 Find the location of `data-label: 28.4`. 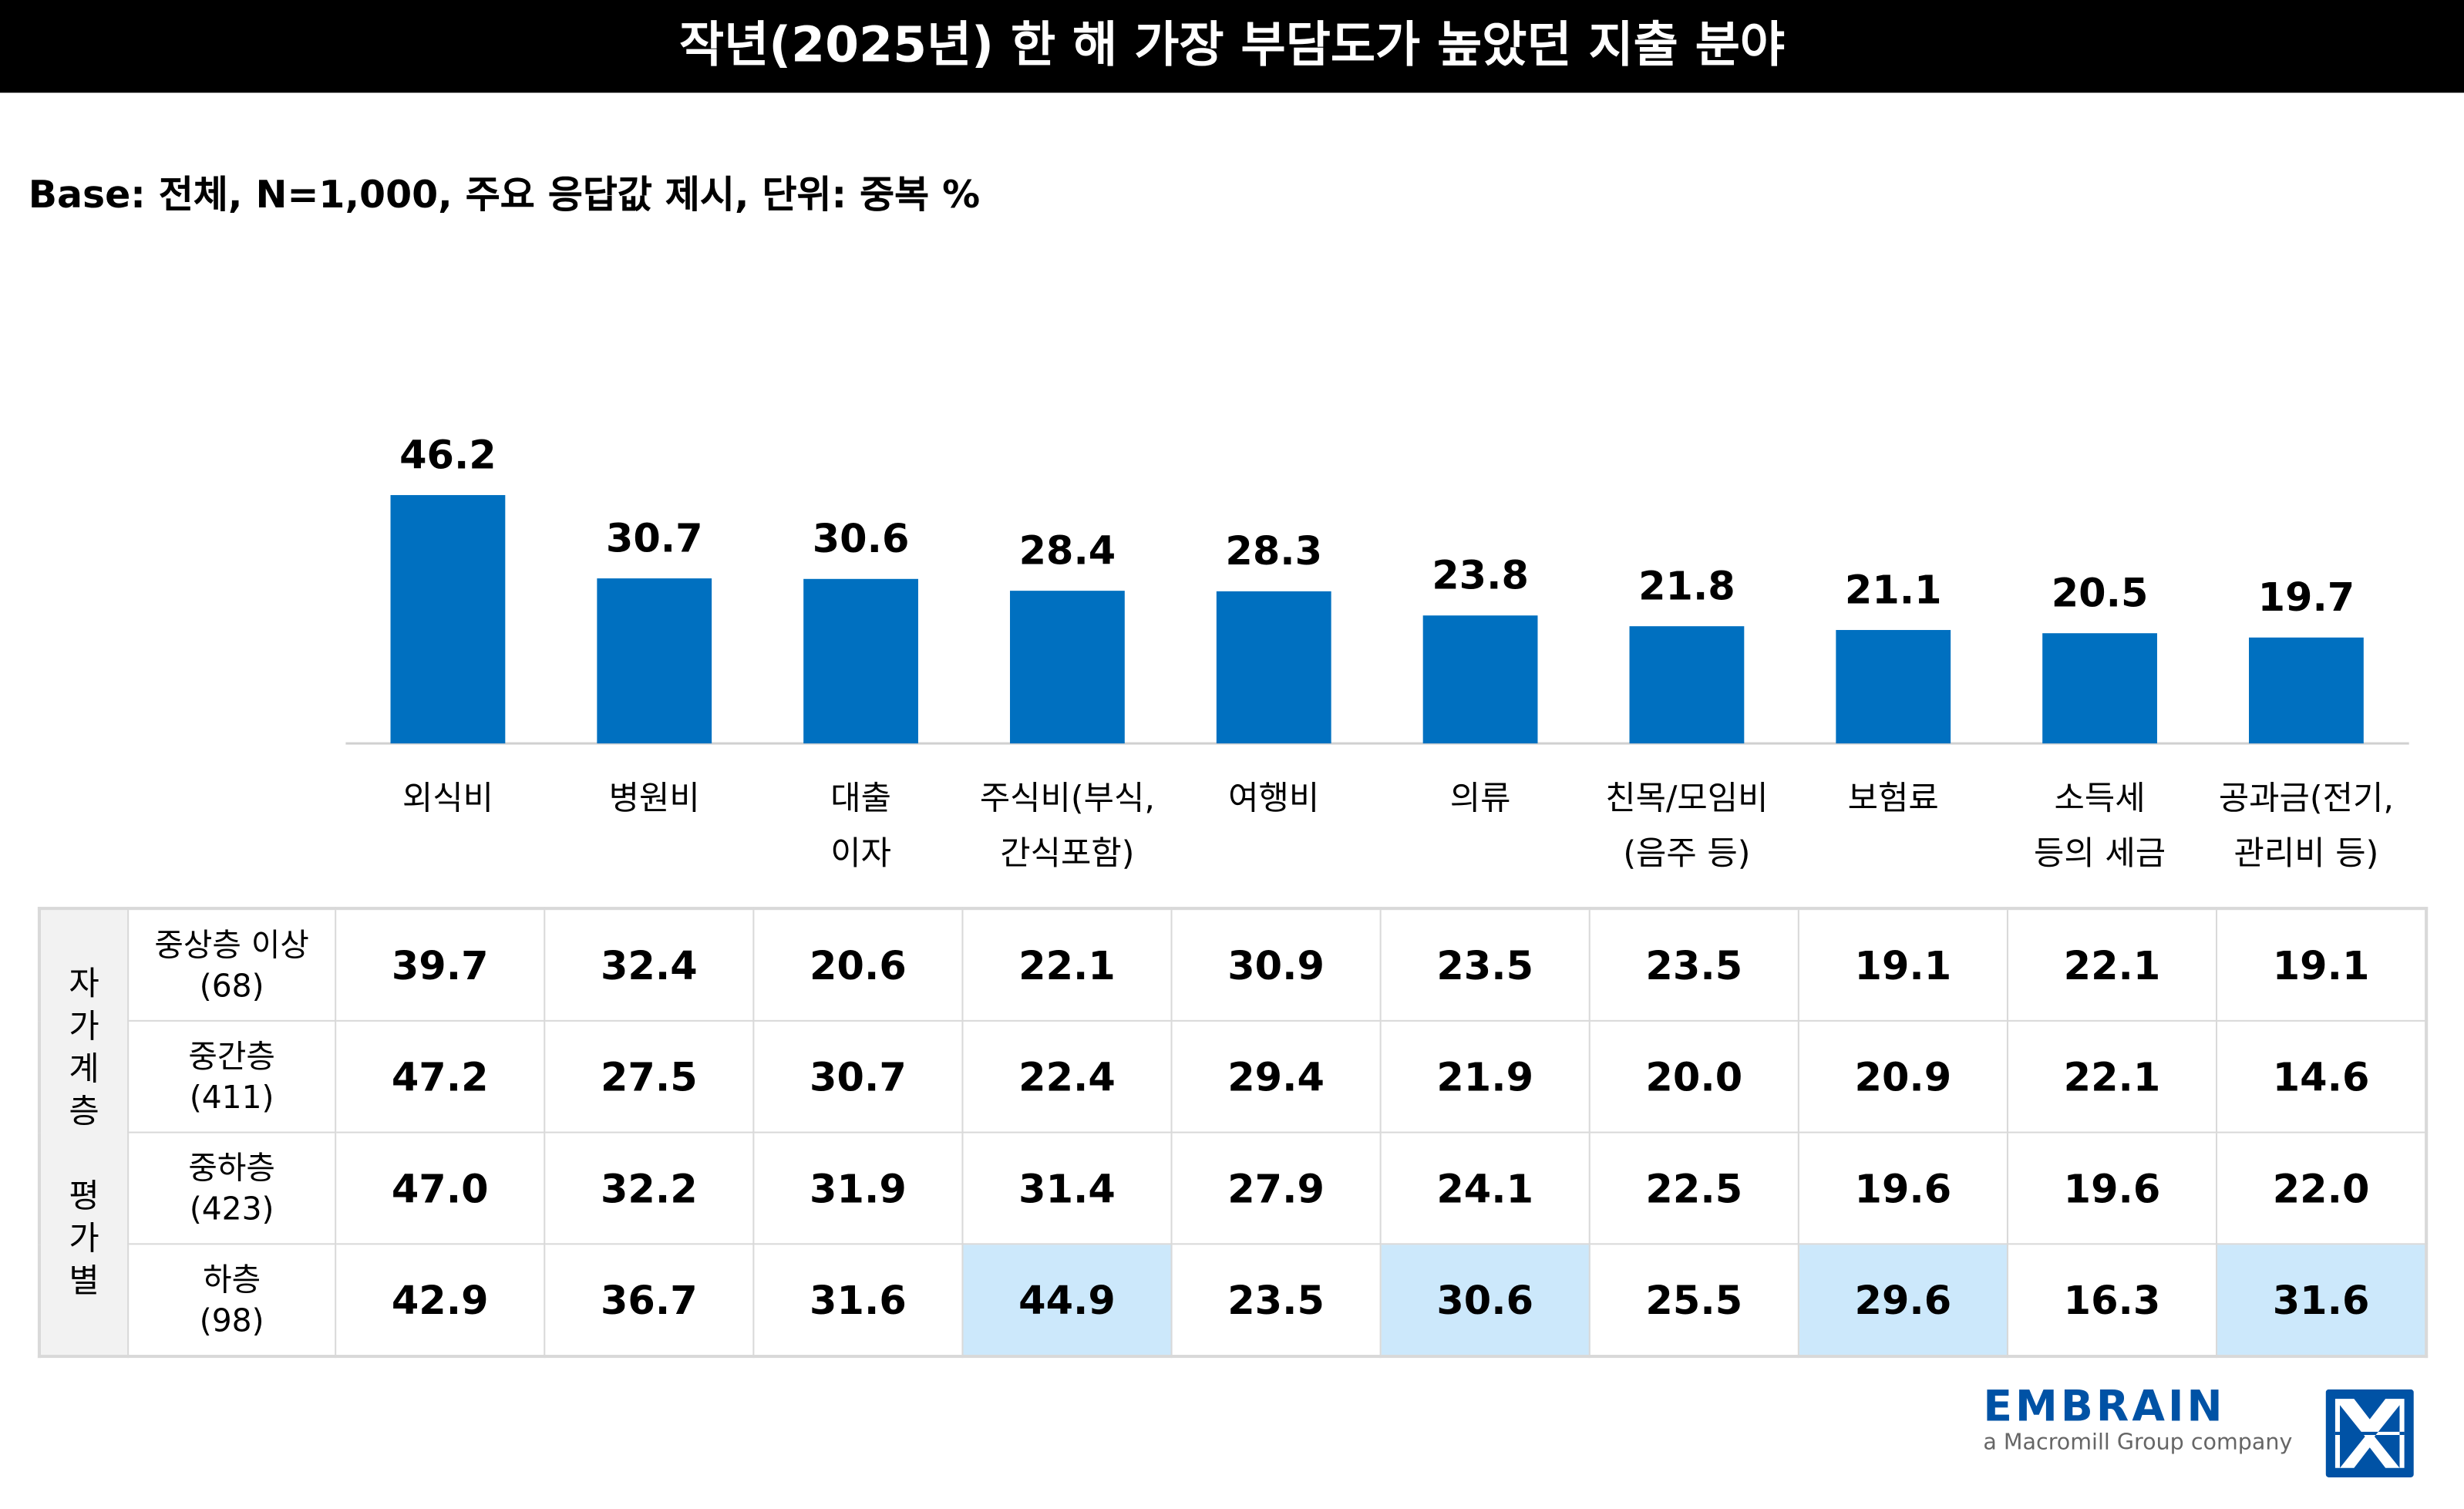

data-label: 28.4 is located at coordinates (1067, 551).